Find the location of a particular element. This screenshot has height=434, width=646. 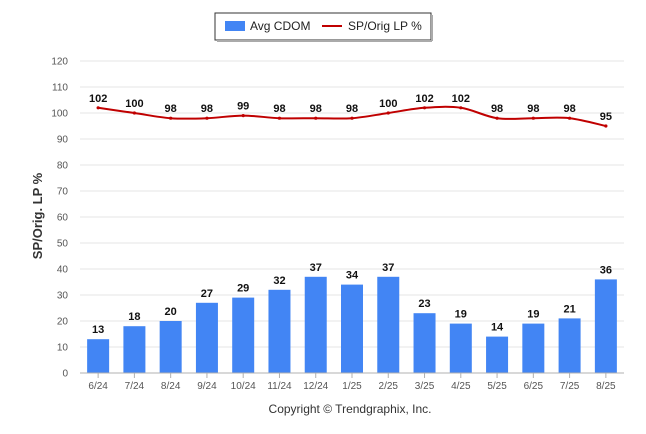

y-tick-label: 50 is located at coordinates (63, 244).